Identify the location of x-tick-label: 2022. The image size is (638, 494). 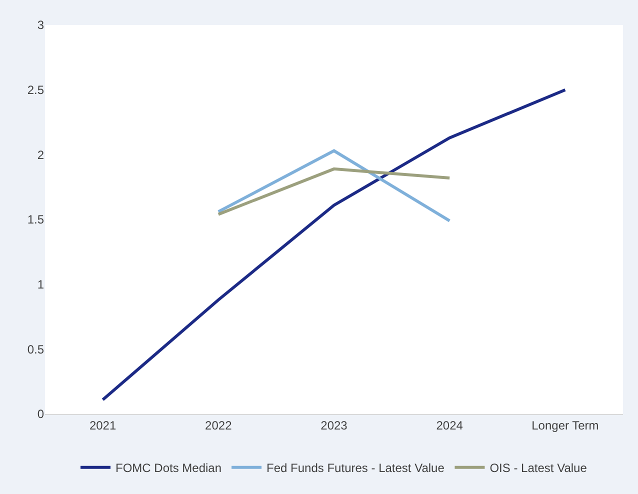
(218, 425).